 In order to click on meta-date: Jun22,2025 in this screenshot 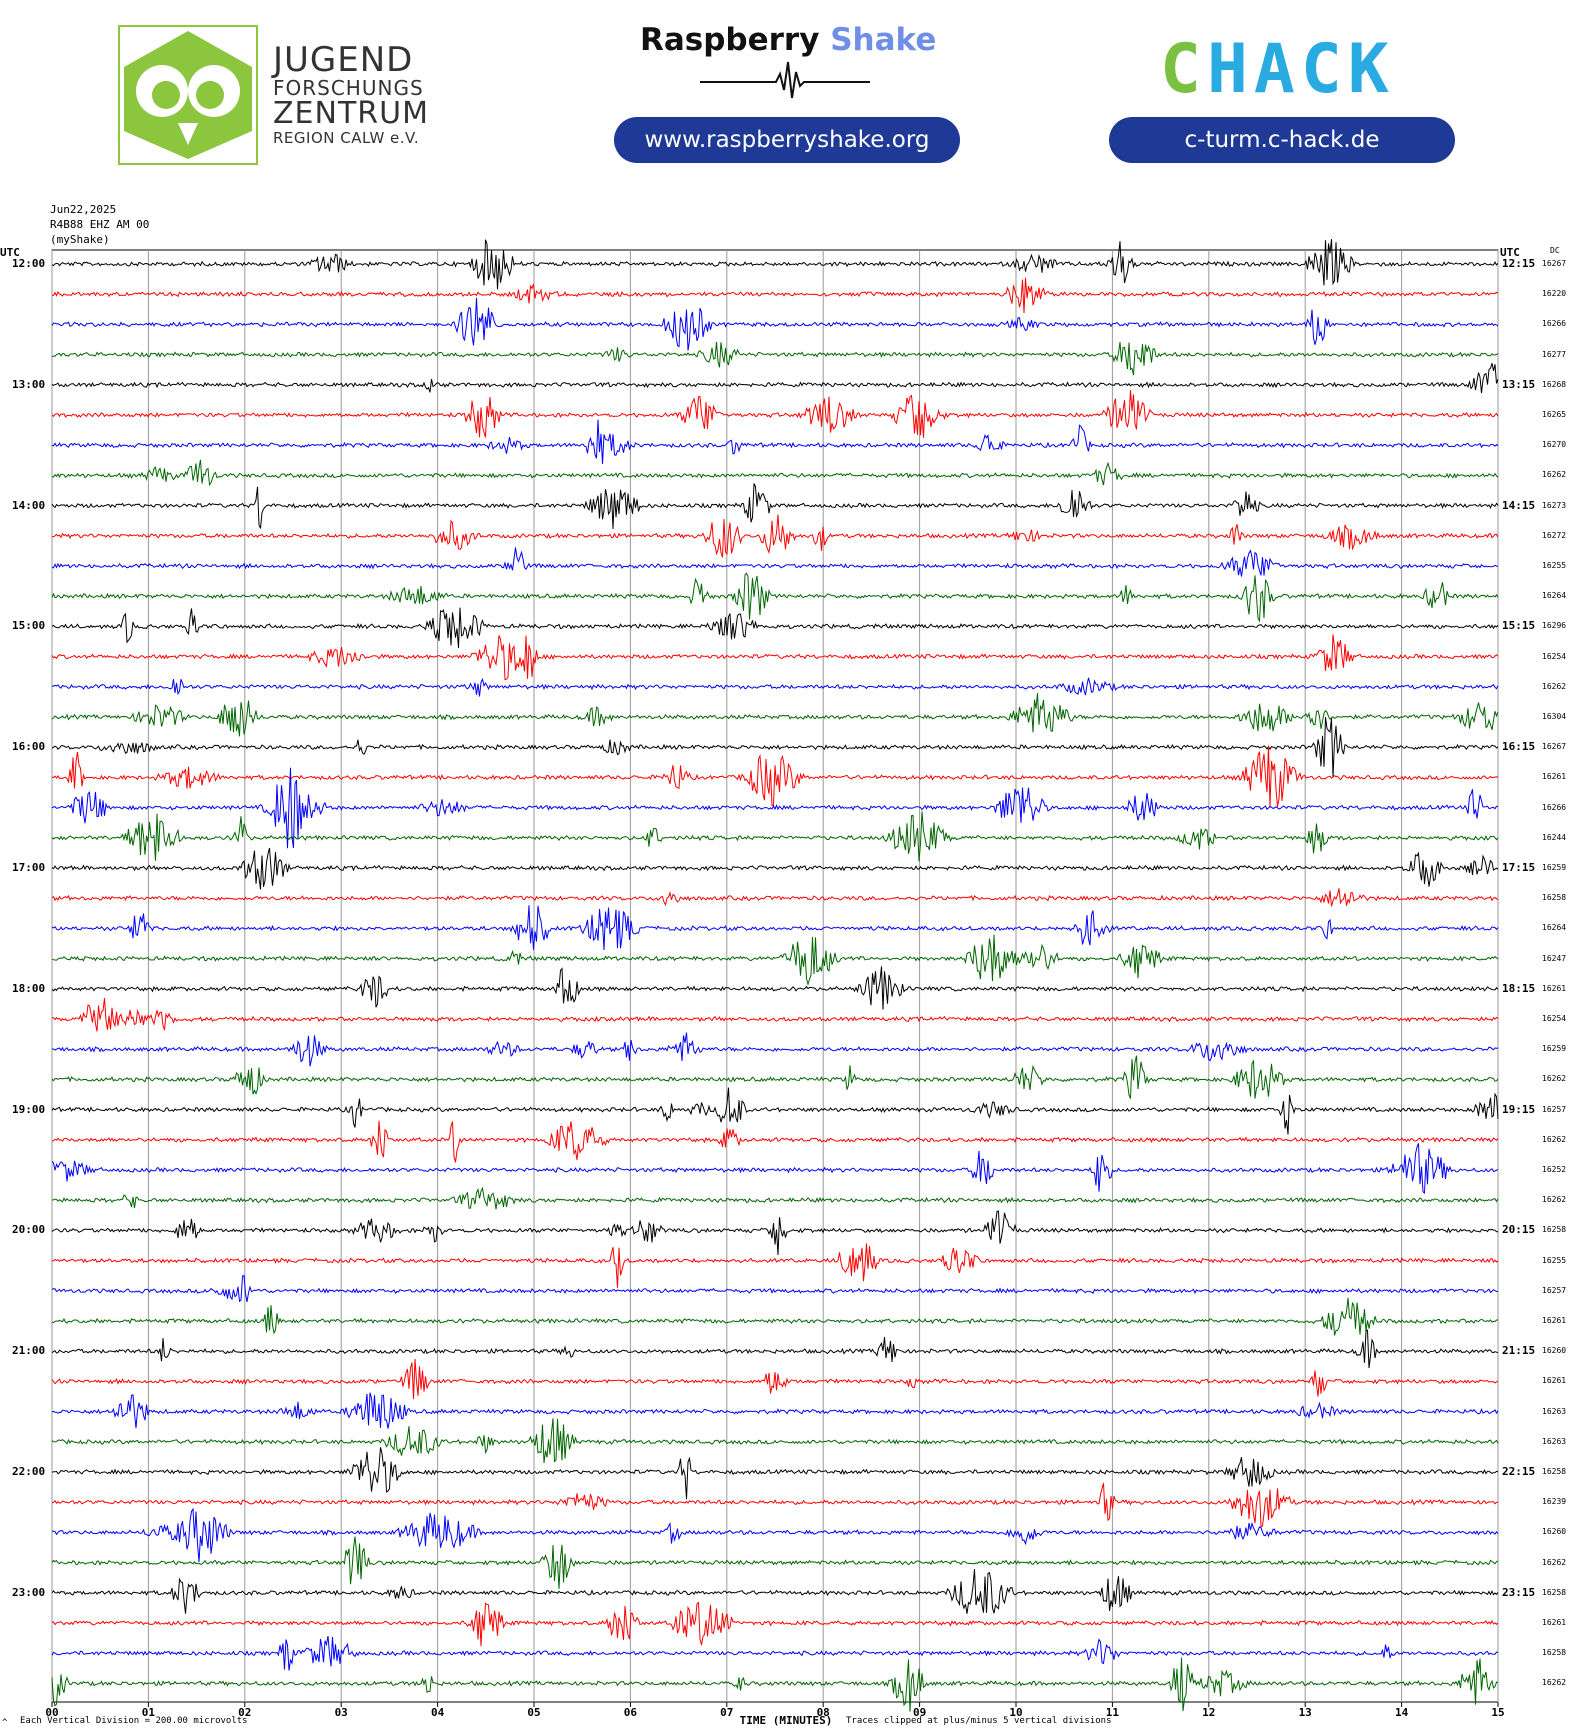, I will do `click(83, 209)`.